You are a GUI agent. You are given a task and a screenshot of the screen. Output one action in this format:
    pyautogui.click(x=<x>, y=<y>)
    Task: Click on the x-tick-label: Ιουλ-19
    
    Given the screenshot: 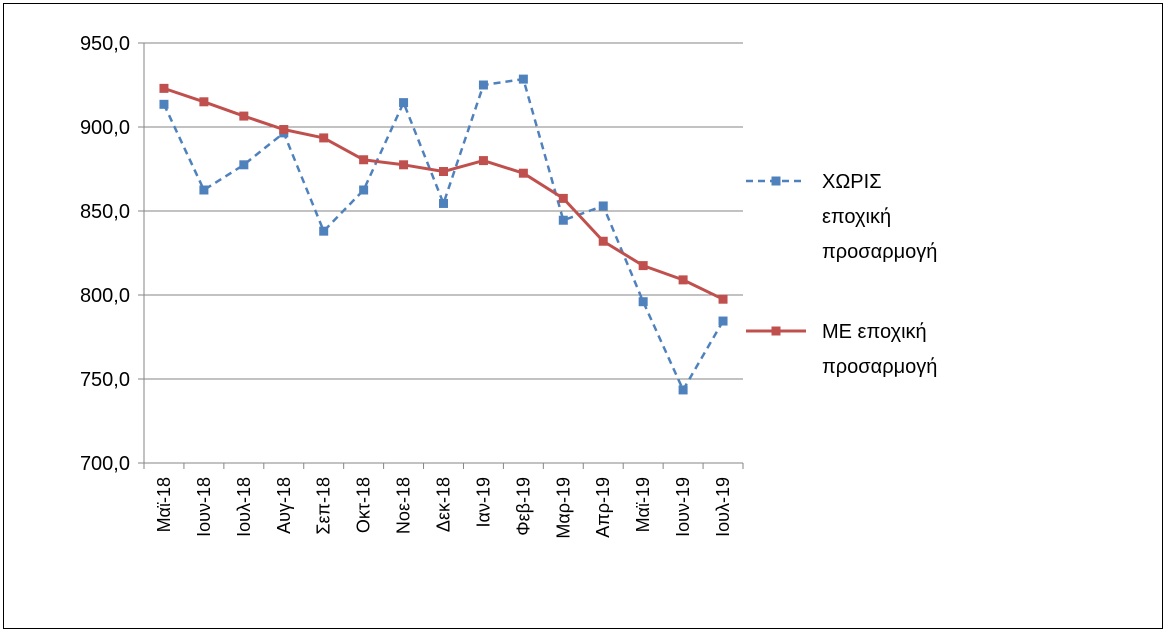 What is the action you would take?
    pyautogui.click(x=723, y=507)
    